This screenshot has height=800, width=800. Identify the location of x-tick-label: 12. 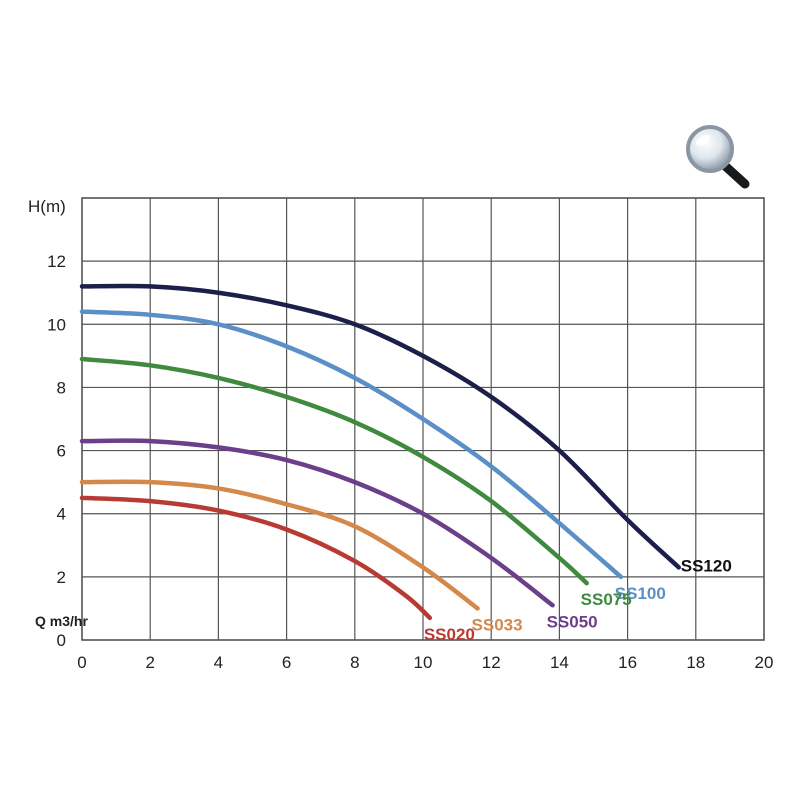
(491, 662).